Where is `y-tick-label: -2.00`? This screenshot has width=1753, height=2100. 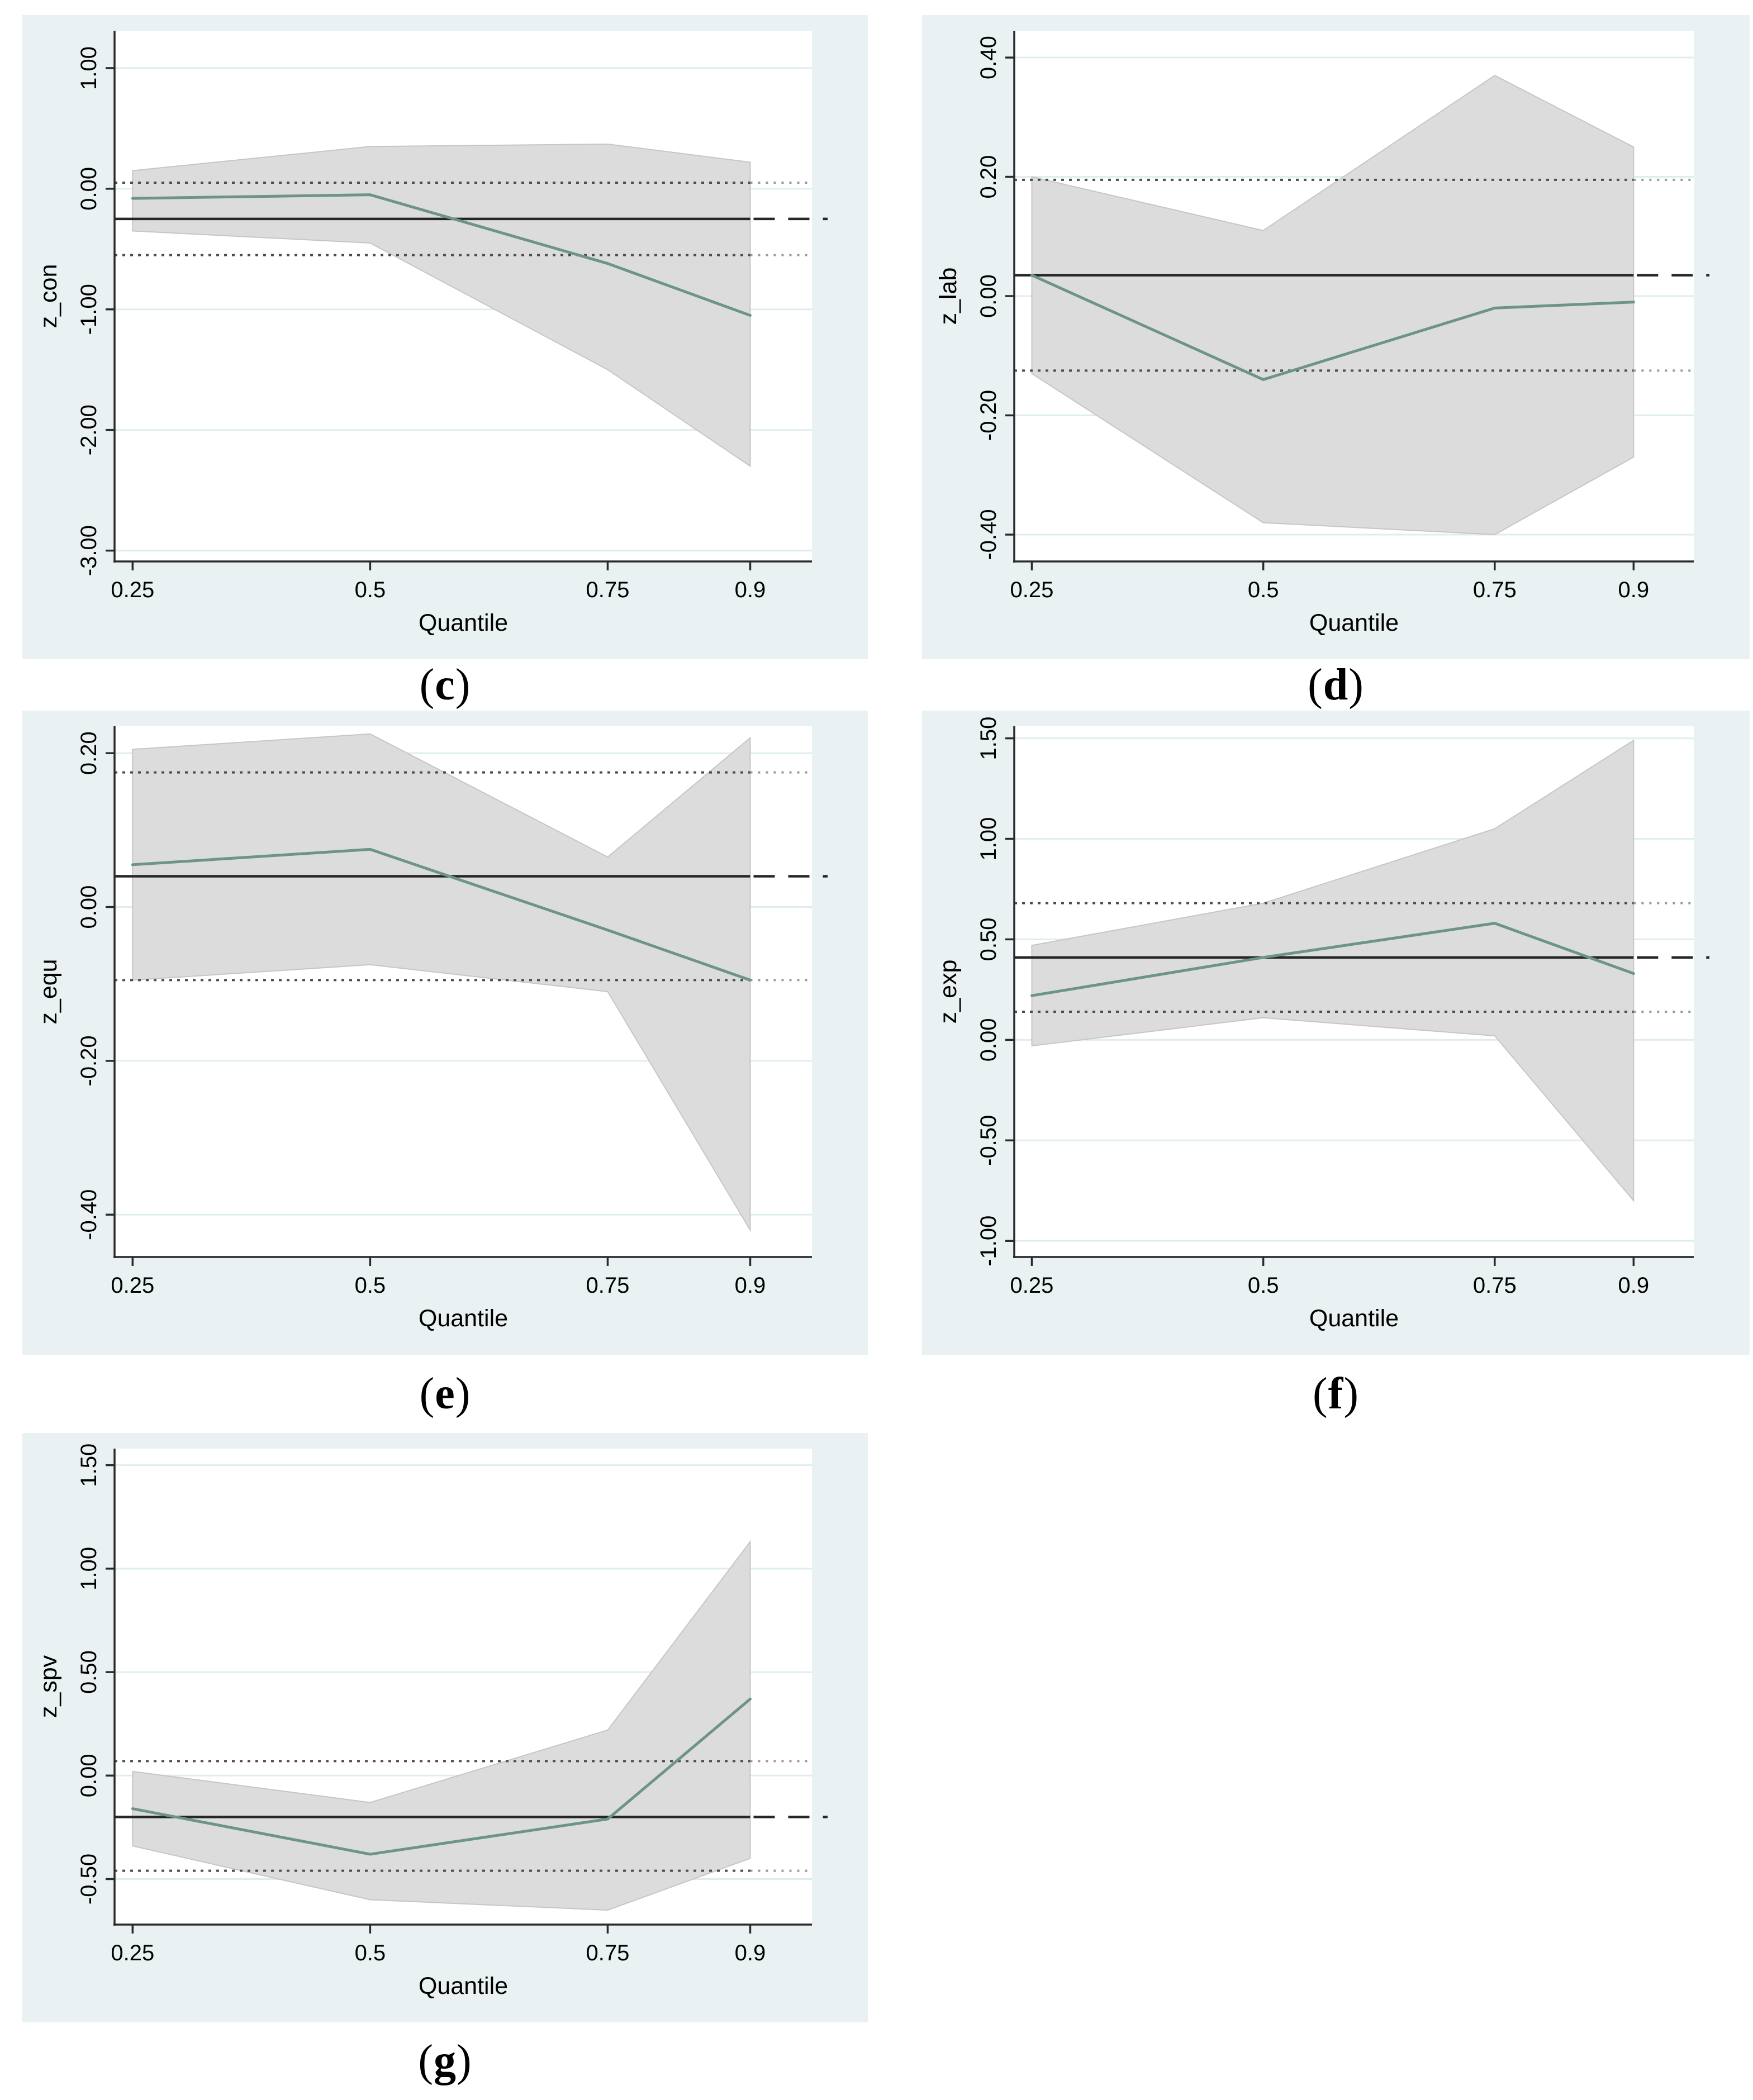 y-tick-label: -2.00 is located at coordinates (89, 429).